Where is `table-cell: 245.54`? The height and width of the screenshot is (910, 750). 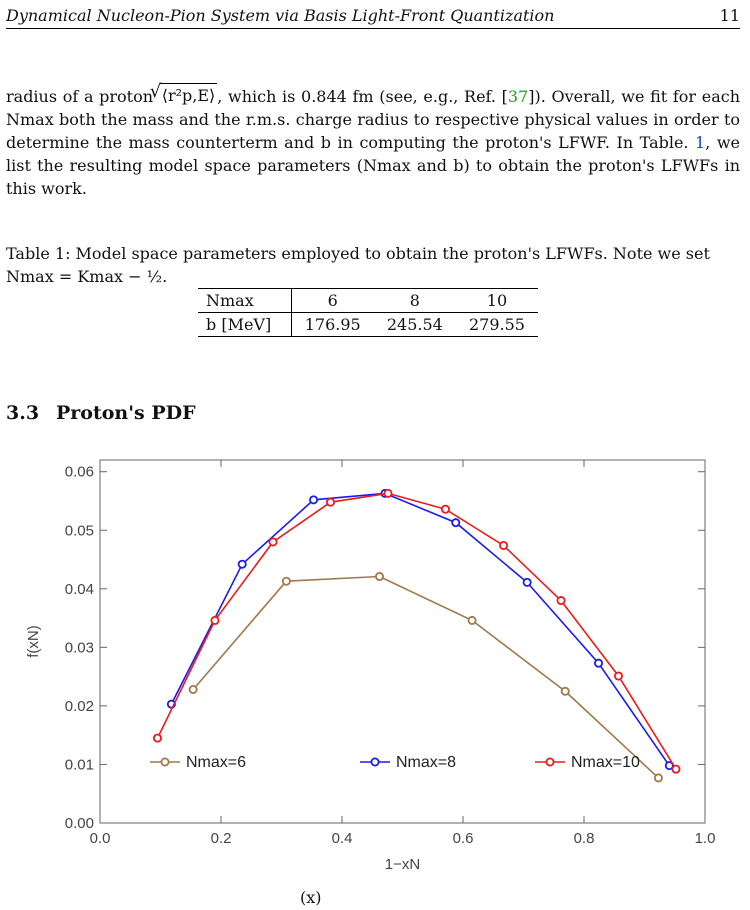
table-cell: 245.54 is located at coordinates (414, 324).